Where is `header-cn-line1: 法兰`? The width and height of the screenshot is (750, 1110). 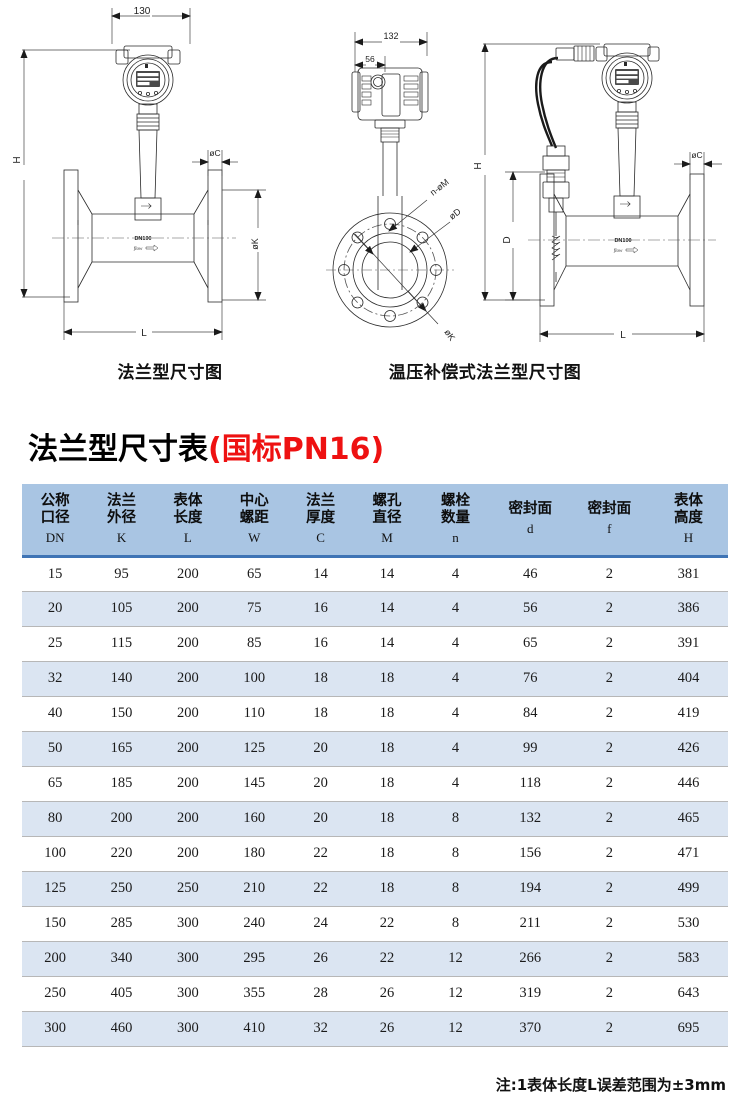 header-cn-line1: 法兰 is located at coordinates (321, 500).